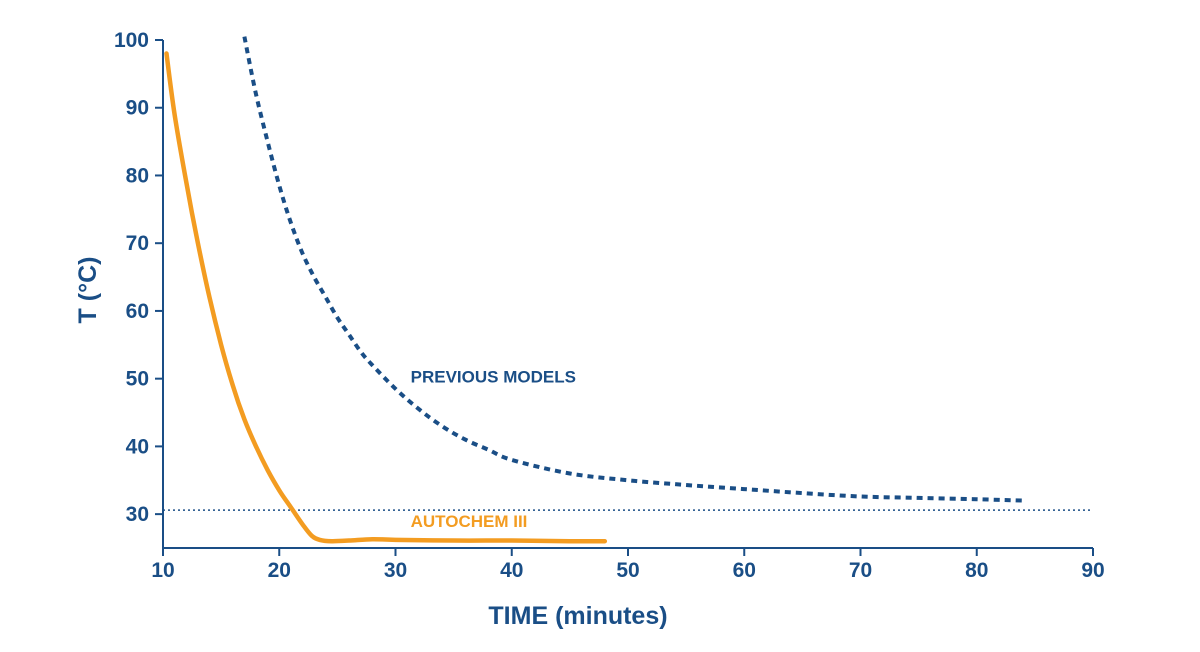 The width and height of the screenshot is (1200, 652). I want to click on y-tick-label: 50, so click(137, 379).